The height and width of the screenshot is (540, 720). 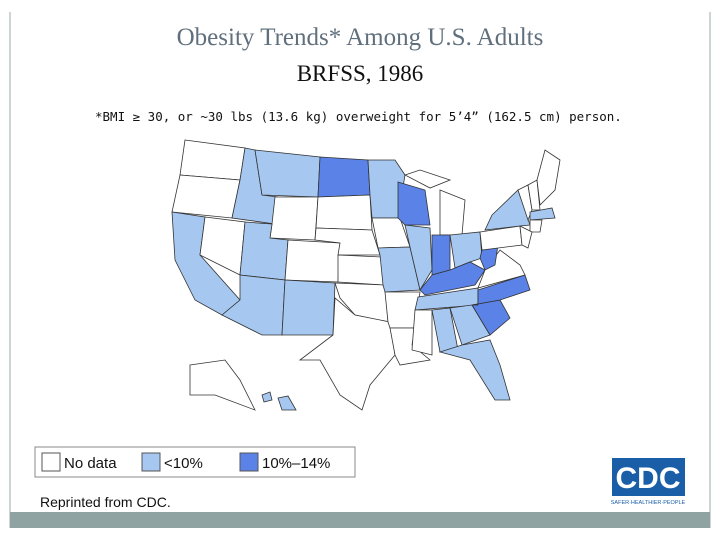 I want to click on legend-label: No data, so click(x=90, y=463).